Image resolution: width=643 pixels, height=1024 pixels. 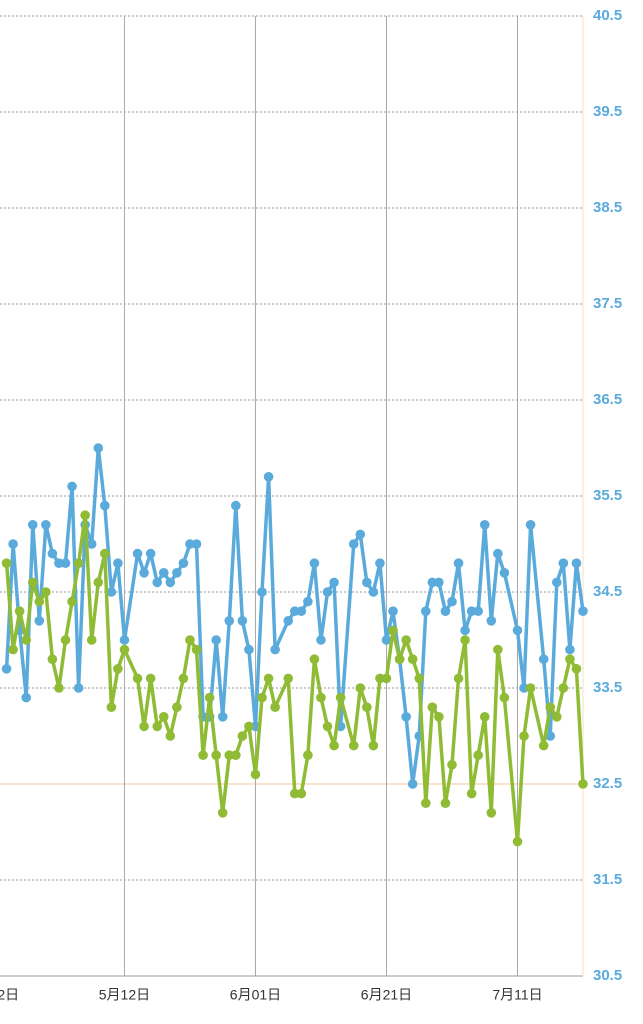 I want to click on y-tick-label: 36.5, so click(x=607, y=399).